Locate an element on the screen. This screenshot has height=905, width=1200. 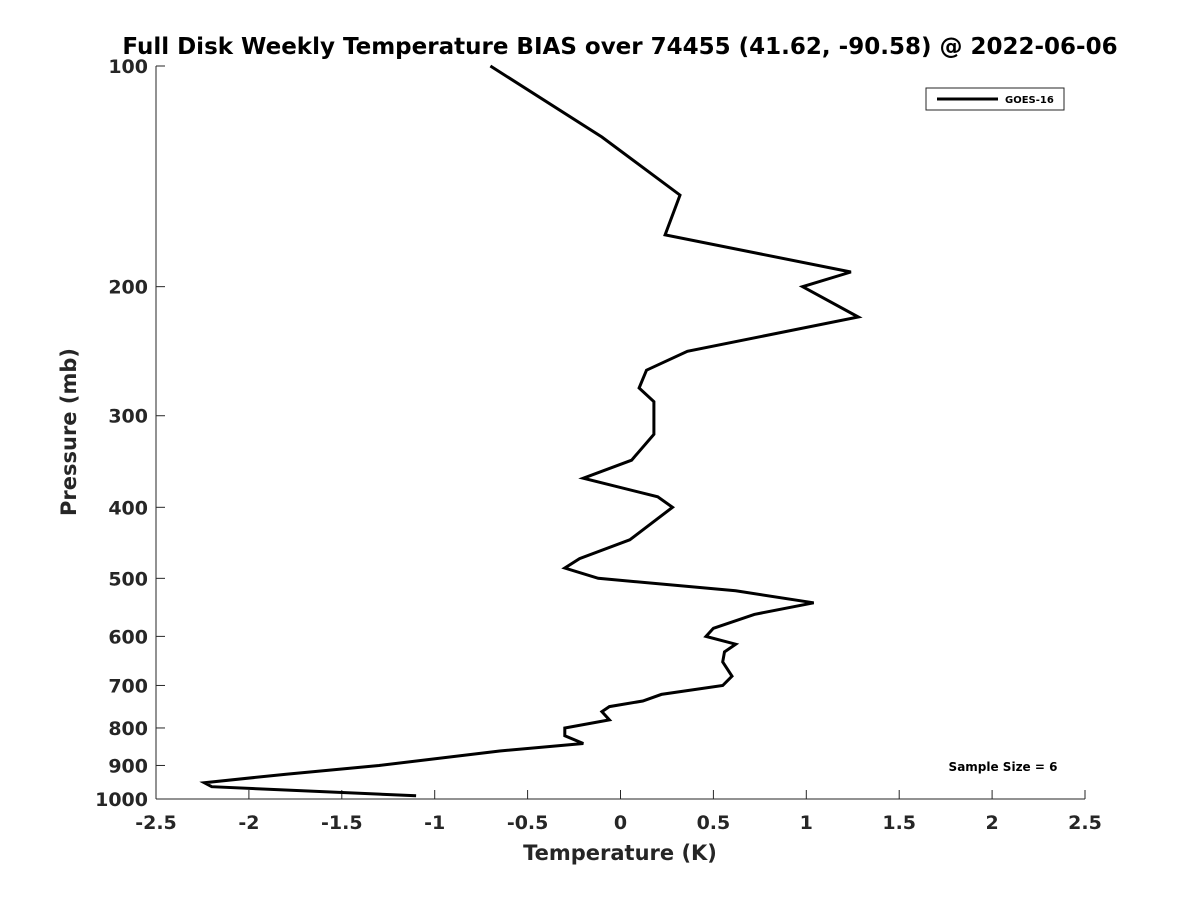
y-tick-label: 800 is located at coordinates (128, 729).